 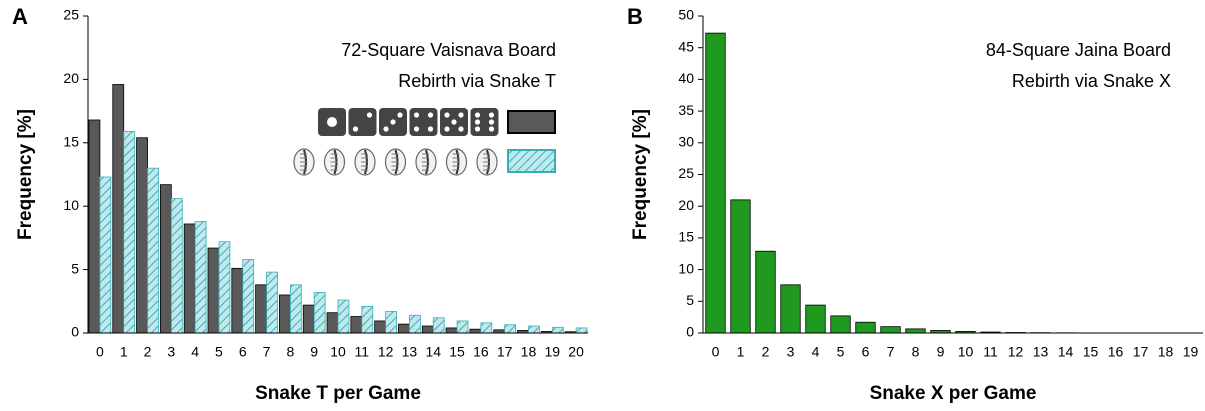 I want to click on y-tick-label: 50, so click(x=686, y=15).